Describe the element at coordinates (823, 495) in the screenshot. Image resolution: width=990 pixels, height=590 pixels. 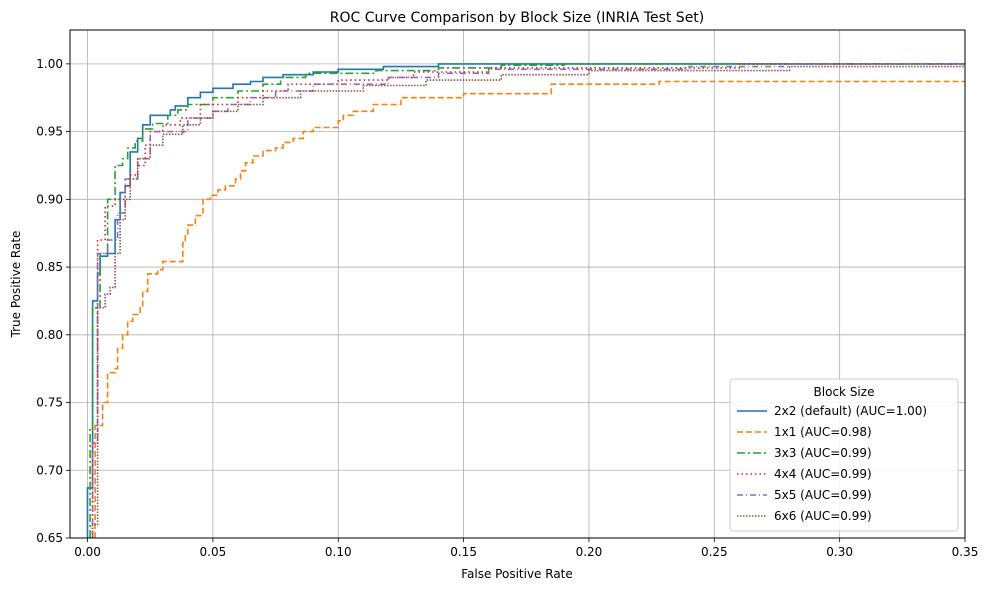
I see `legend-label-4: 5x5 (AUC=0.99)` at that location.